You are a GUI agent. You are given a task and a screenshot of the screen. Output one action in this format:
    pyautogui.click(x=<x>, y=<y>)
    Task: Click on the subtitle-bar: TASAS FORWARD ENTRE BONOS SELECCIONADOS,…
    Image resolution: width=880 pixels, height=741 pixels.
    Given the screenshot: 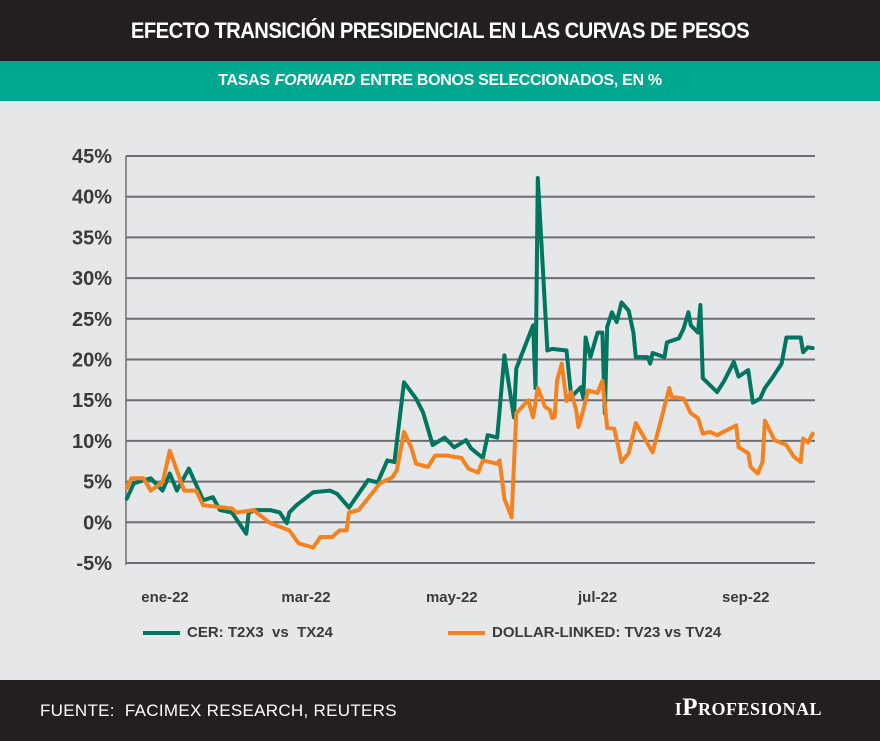 What is the action you would take?
    pyautogui.click(x=440, y=81)
    